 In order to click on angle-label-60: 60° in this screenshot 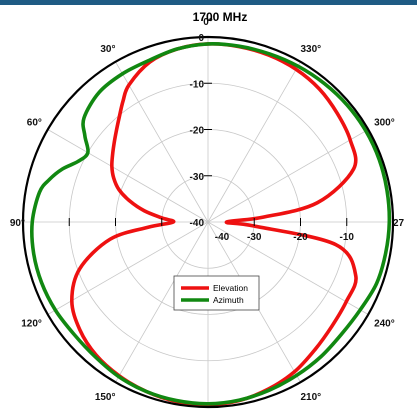, I will do `click(34, 123)`.